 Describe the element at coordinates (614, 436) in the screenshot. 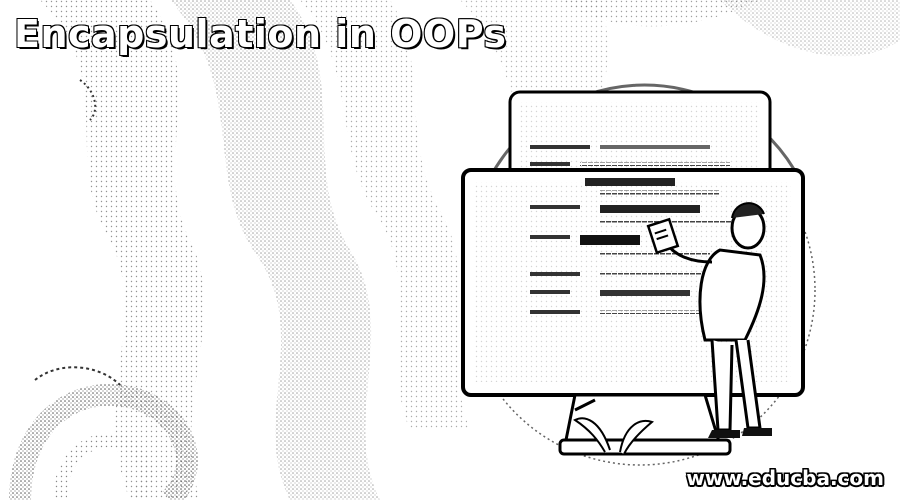

I see `plant-decoration` at that location.